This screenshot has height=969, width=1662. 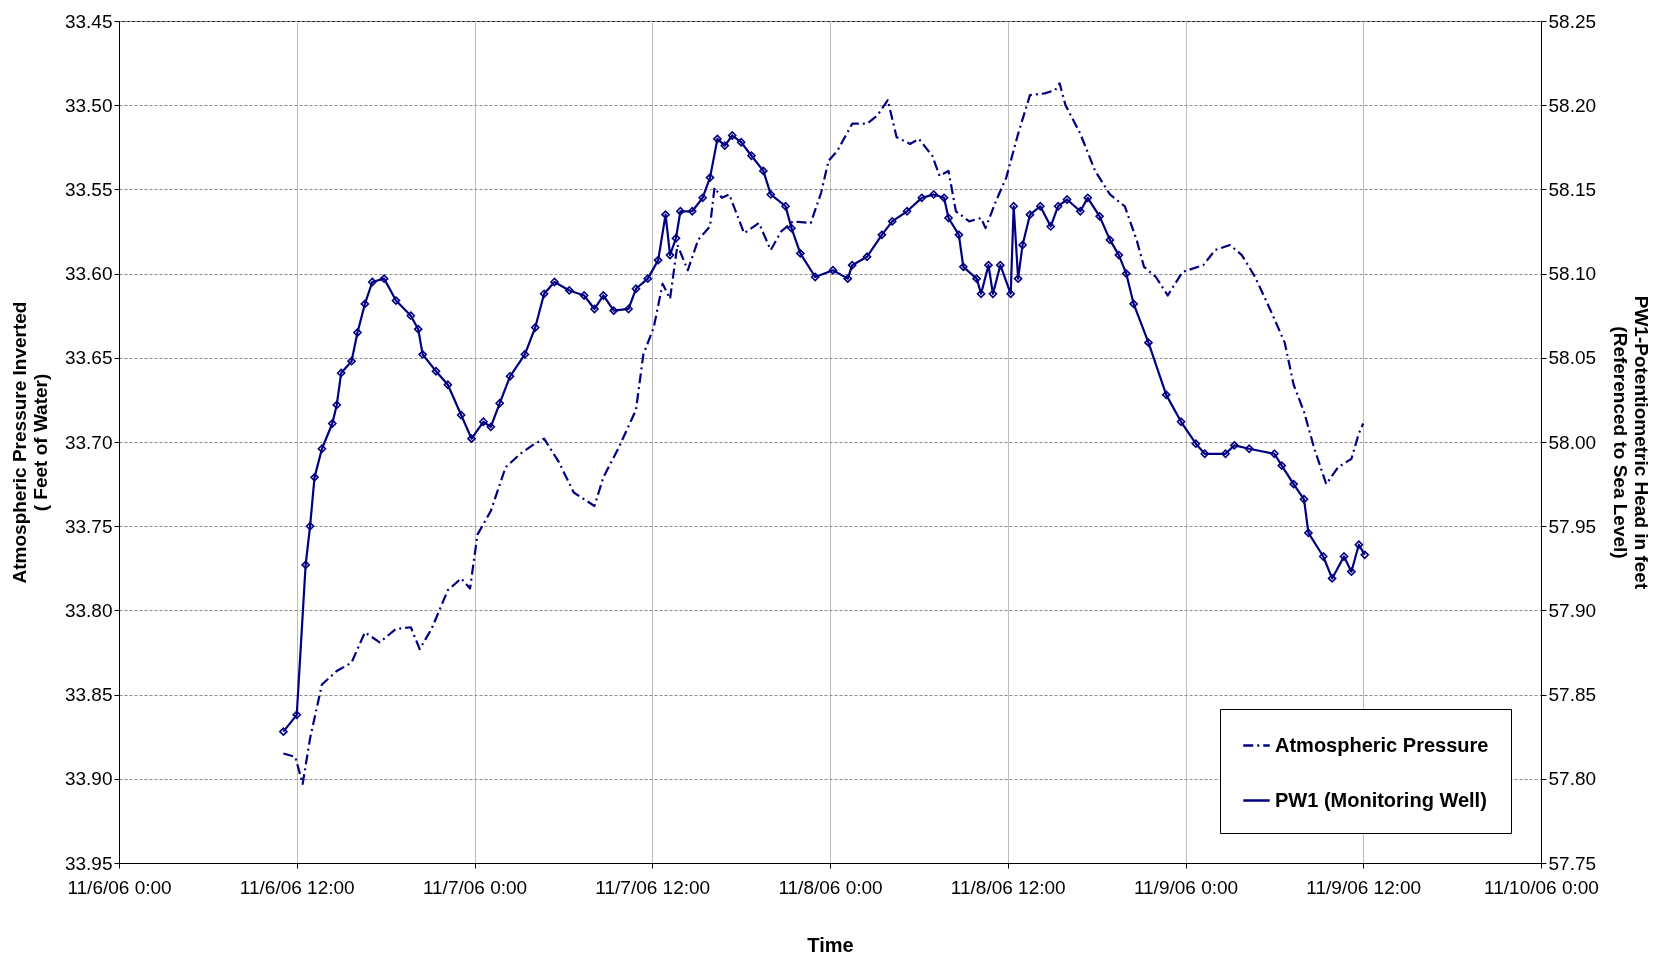 What do you see at coordinates (1572, 779) in the screenshot?
I see `y2-tick-label: 57.80` at bounding box center [1572, 779].